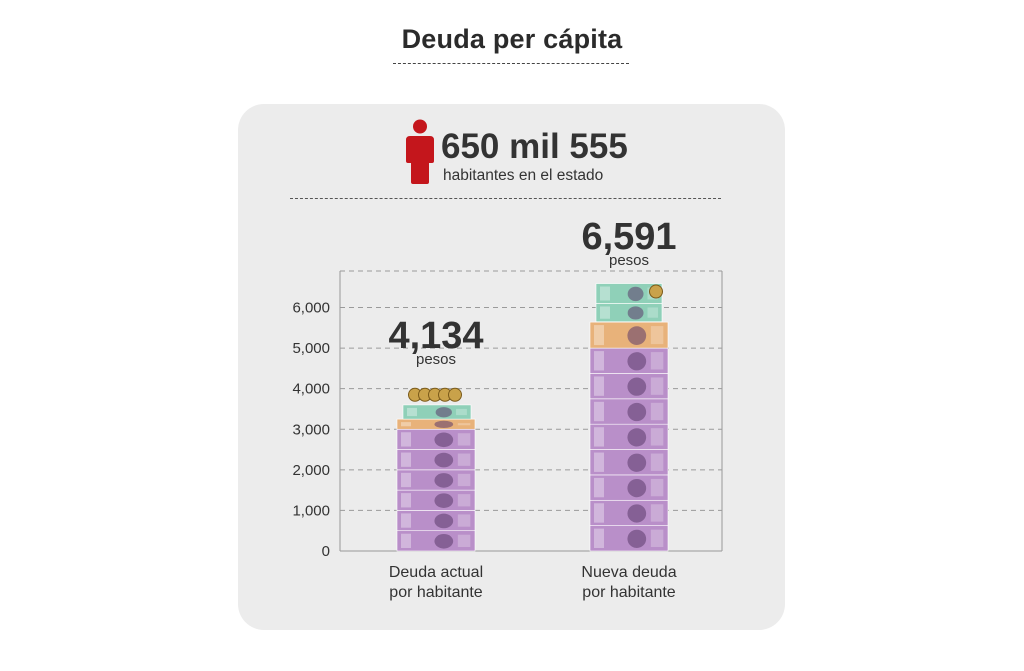  I want to click on bar-value-label: 6,591, so click(629, 236).